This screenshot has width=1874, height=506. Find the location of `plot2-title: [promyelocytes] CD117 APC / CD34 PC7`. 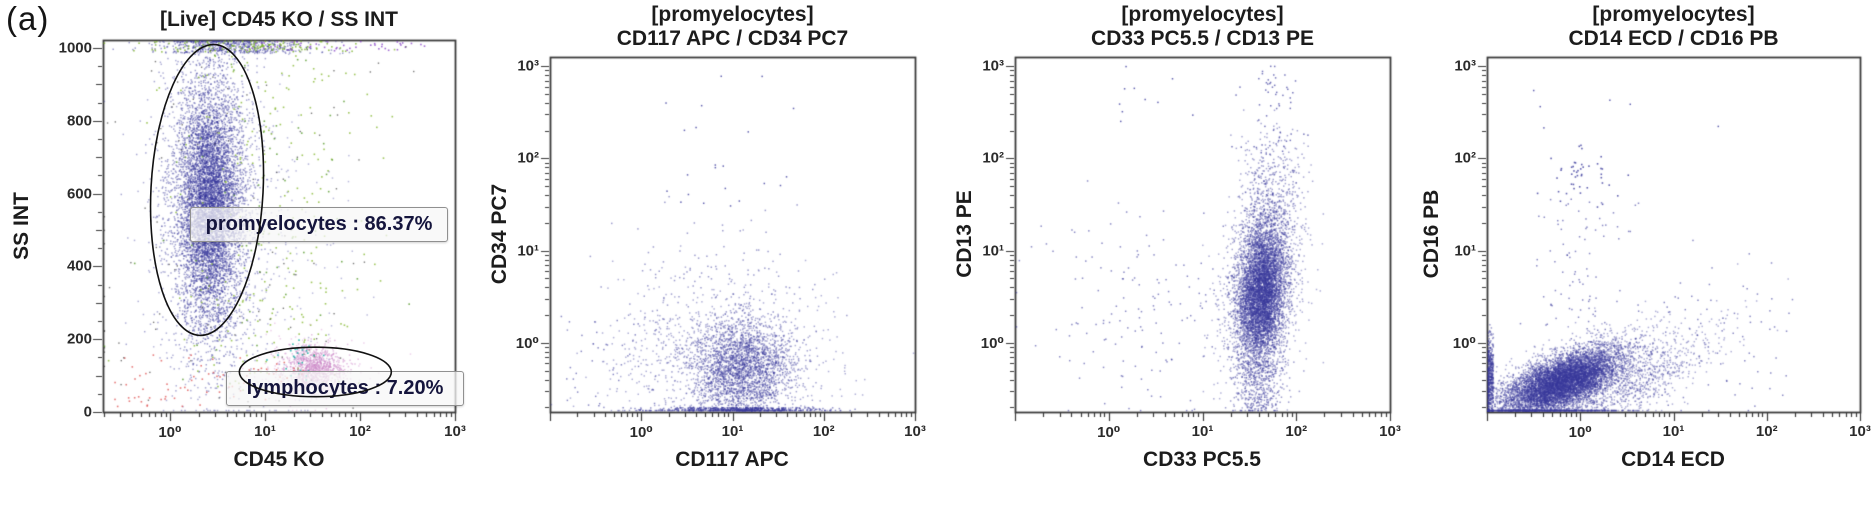

plot2-title: [promyelocytes] CD117 APC / CD34 PC7 is located at coordinates (732, 27).